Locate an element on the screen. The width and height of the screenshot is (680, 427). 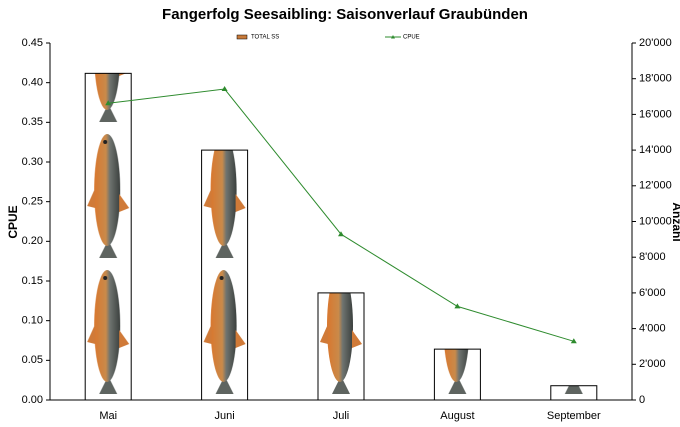
y-tick-label: 0.00 is located at coordinates (32, 400).